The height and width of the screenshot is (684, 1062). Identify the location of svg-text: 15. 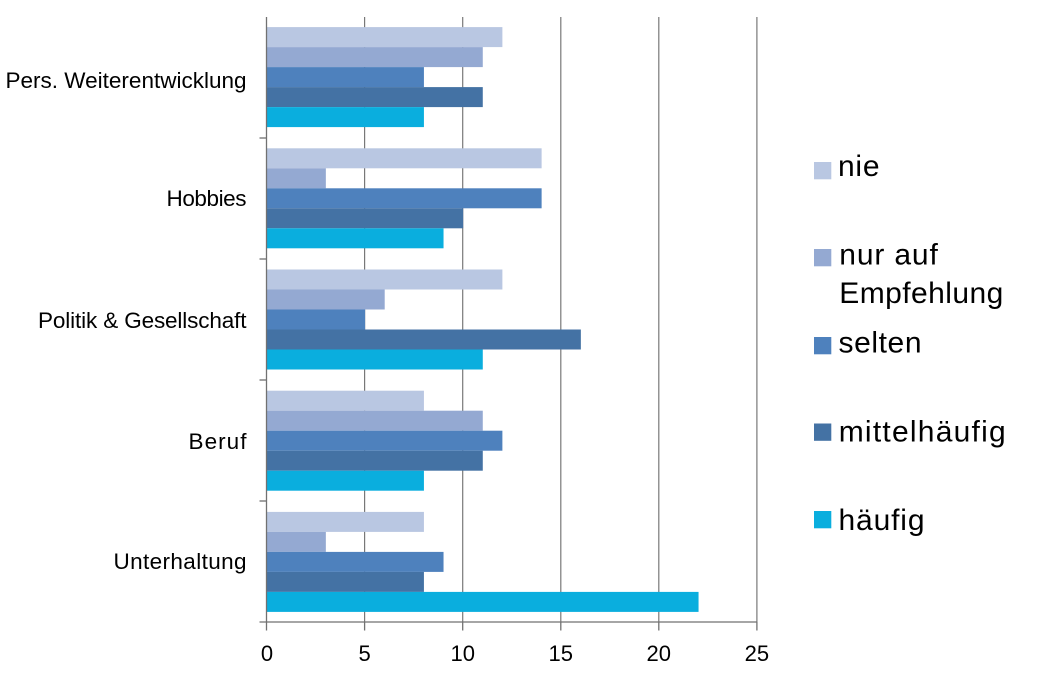
(561, 653).